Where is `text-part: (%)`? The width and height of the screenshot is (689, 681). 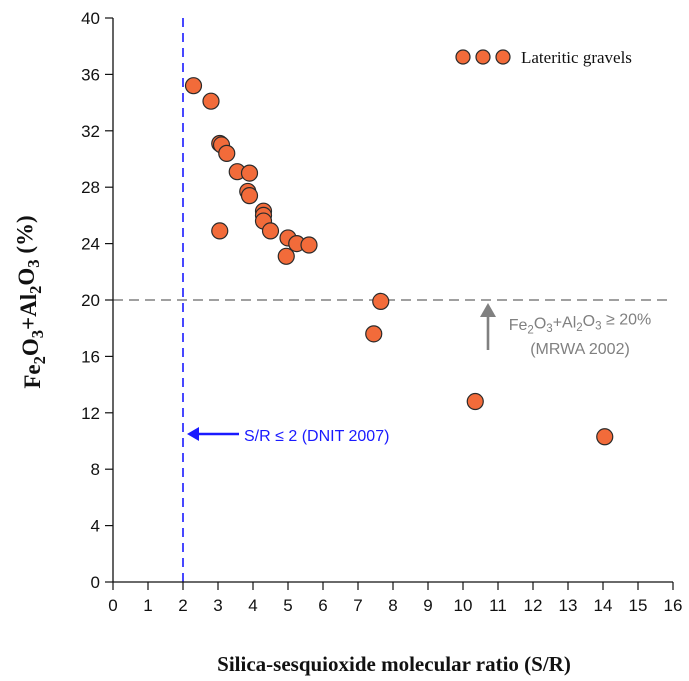
text-part: (%) is located at coordinates (24, 237).